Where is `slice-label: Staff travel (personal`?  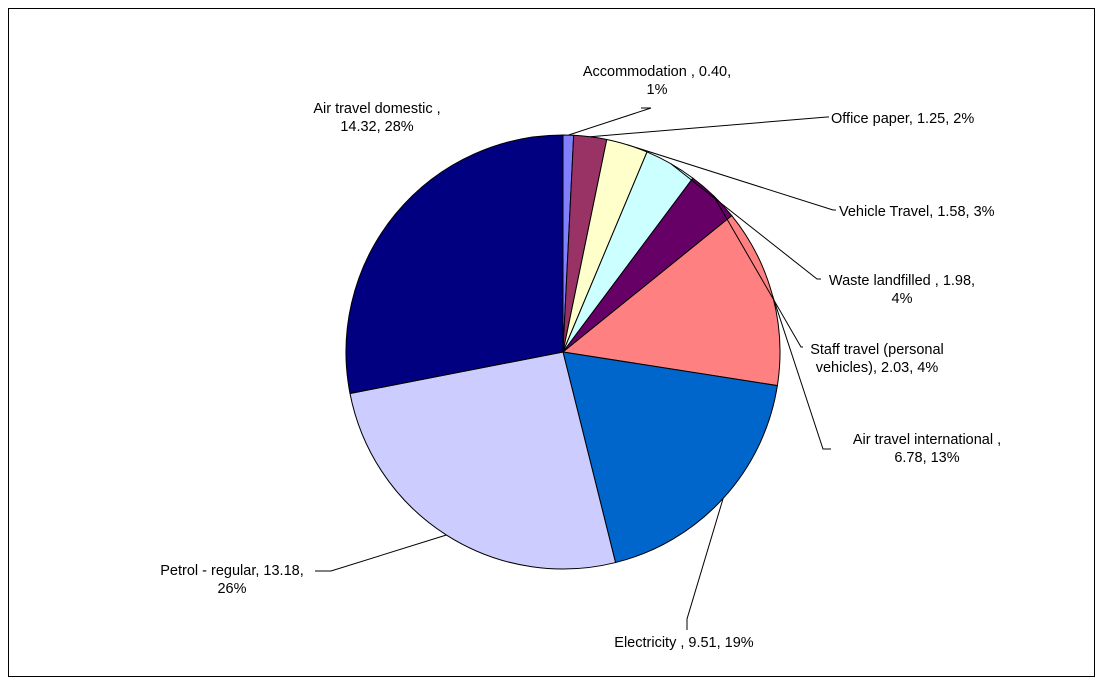 slice-label: Staff travel (personal is located at coordinates (877, 350).